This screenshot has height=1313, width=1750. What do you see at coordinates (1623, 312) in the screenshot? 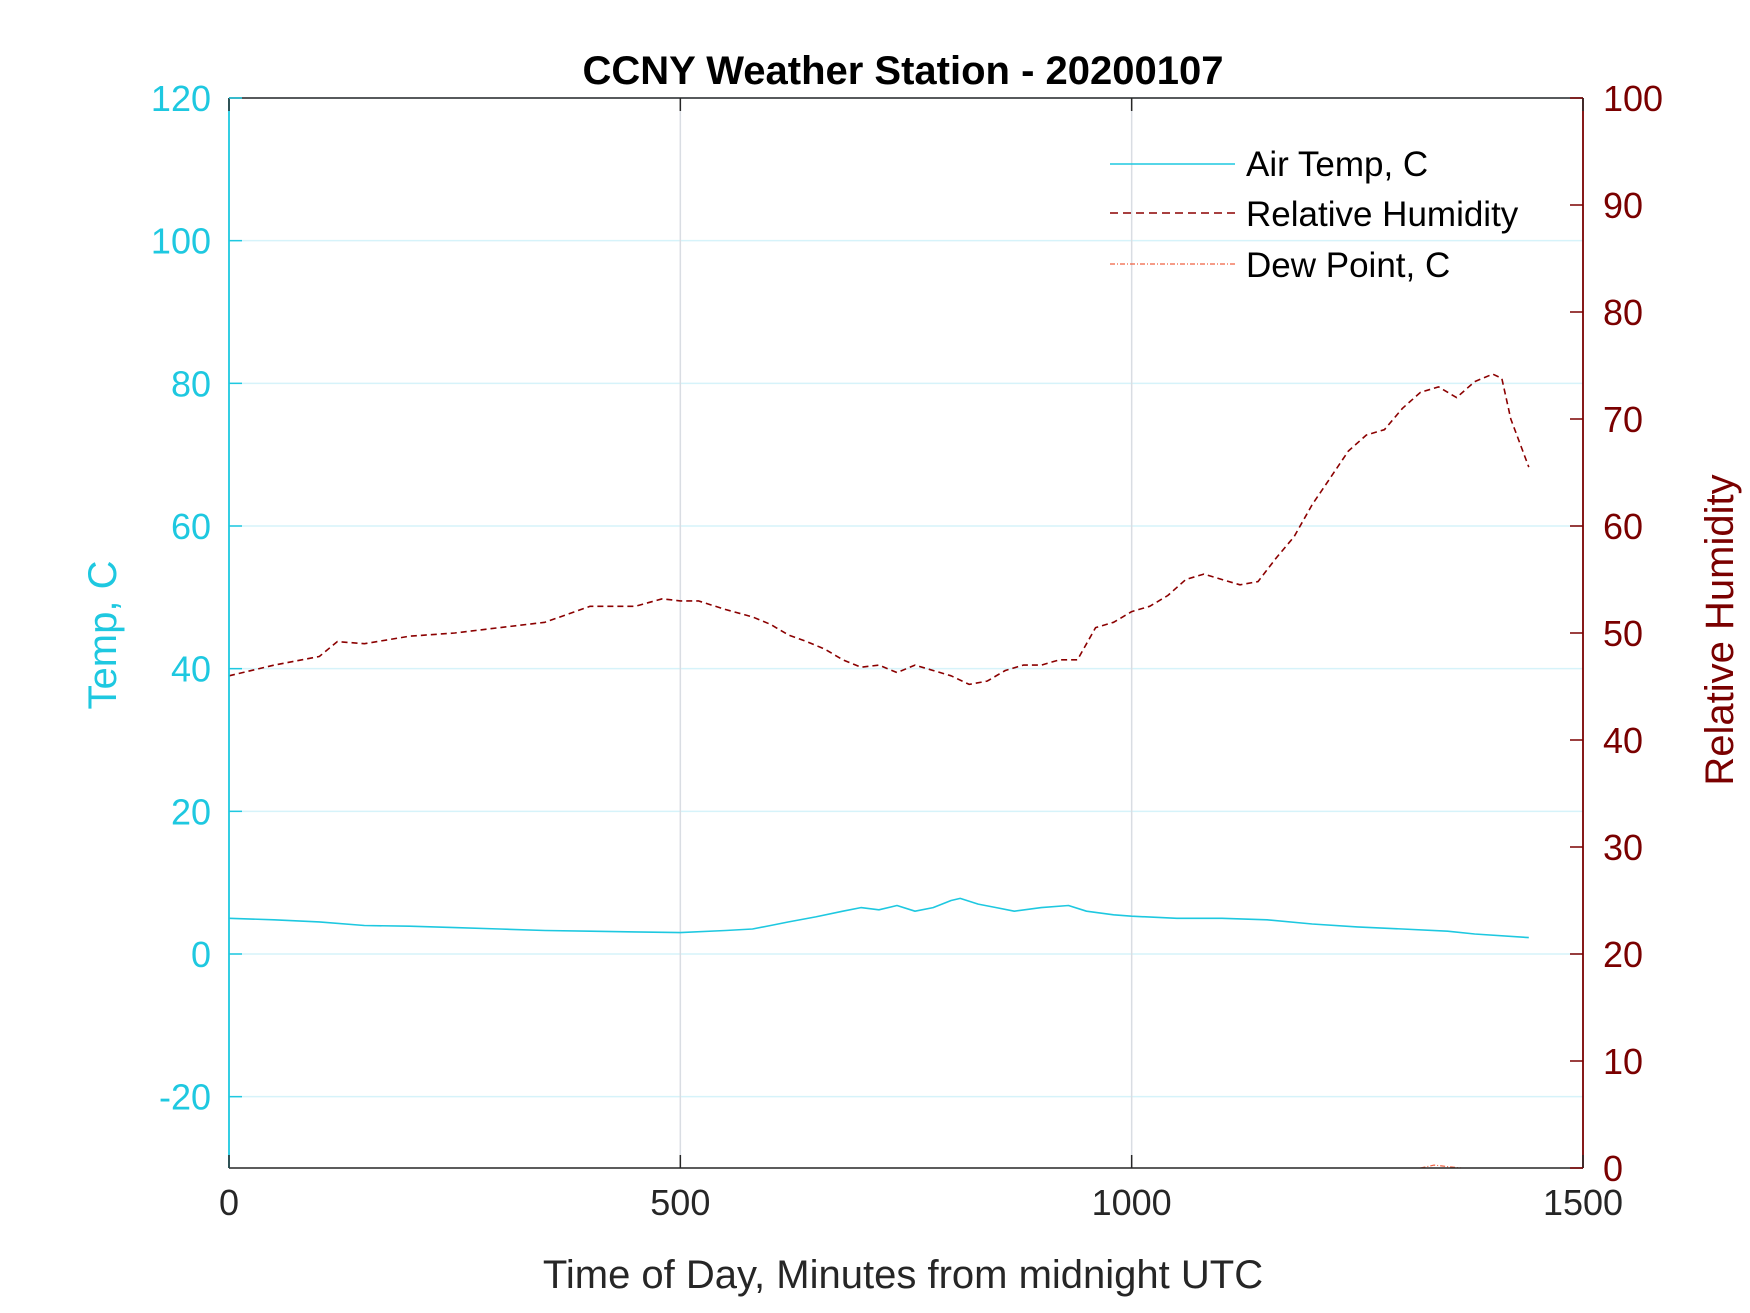
I see `right-tick-label: 80` at bounding box center [1623, 312].